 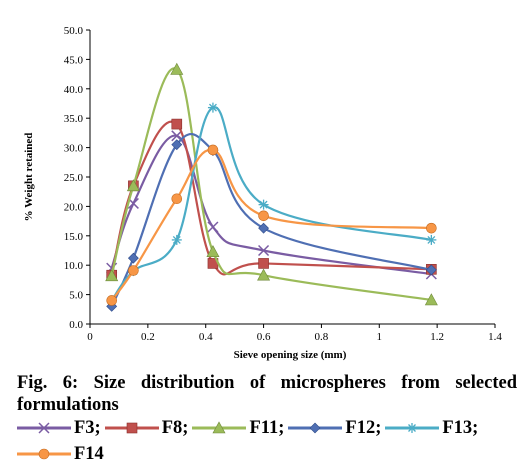 I want to click on legend-item-f14: F14, so click(x=60, y=454).